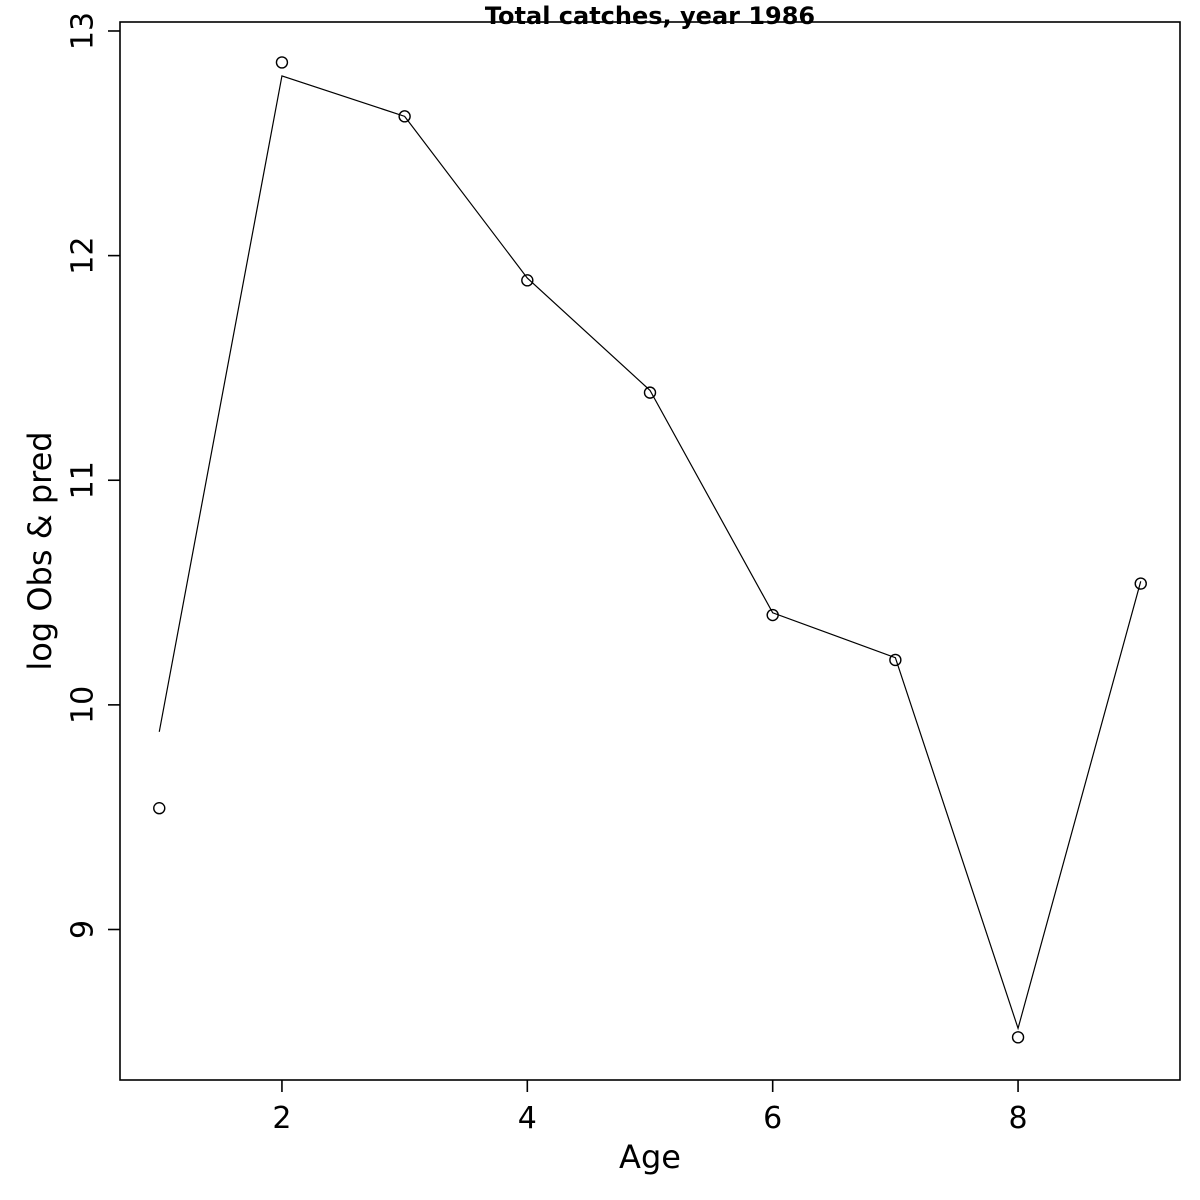  I want to click on y-axis-title: log Obs & pred, so click(40, 551).